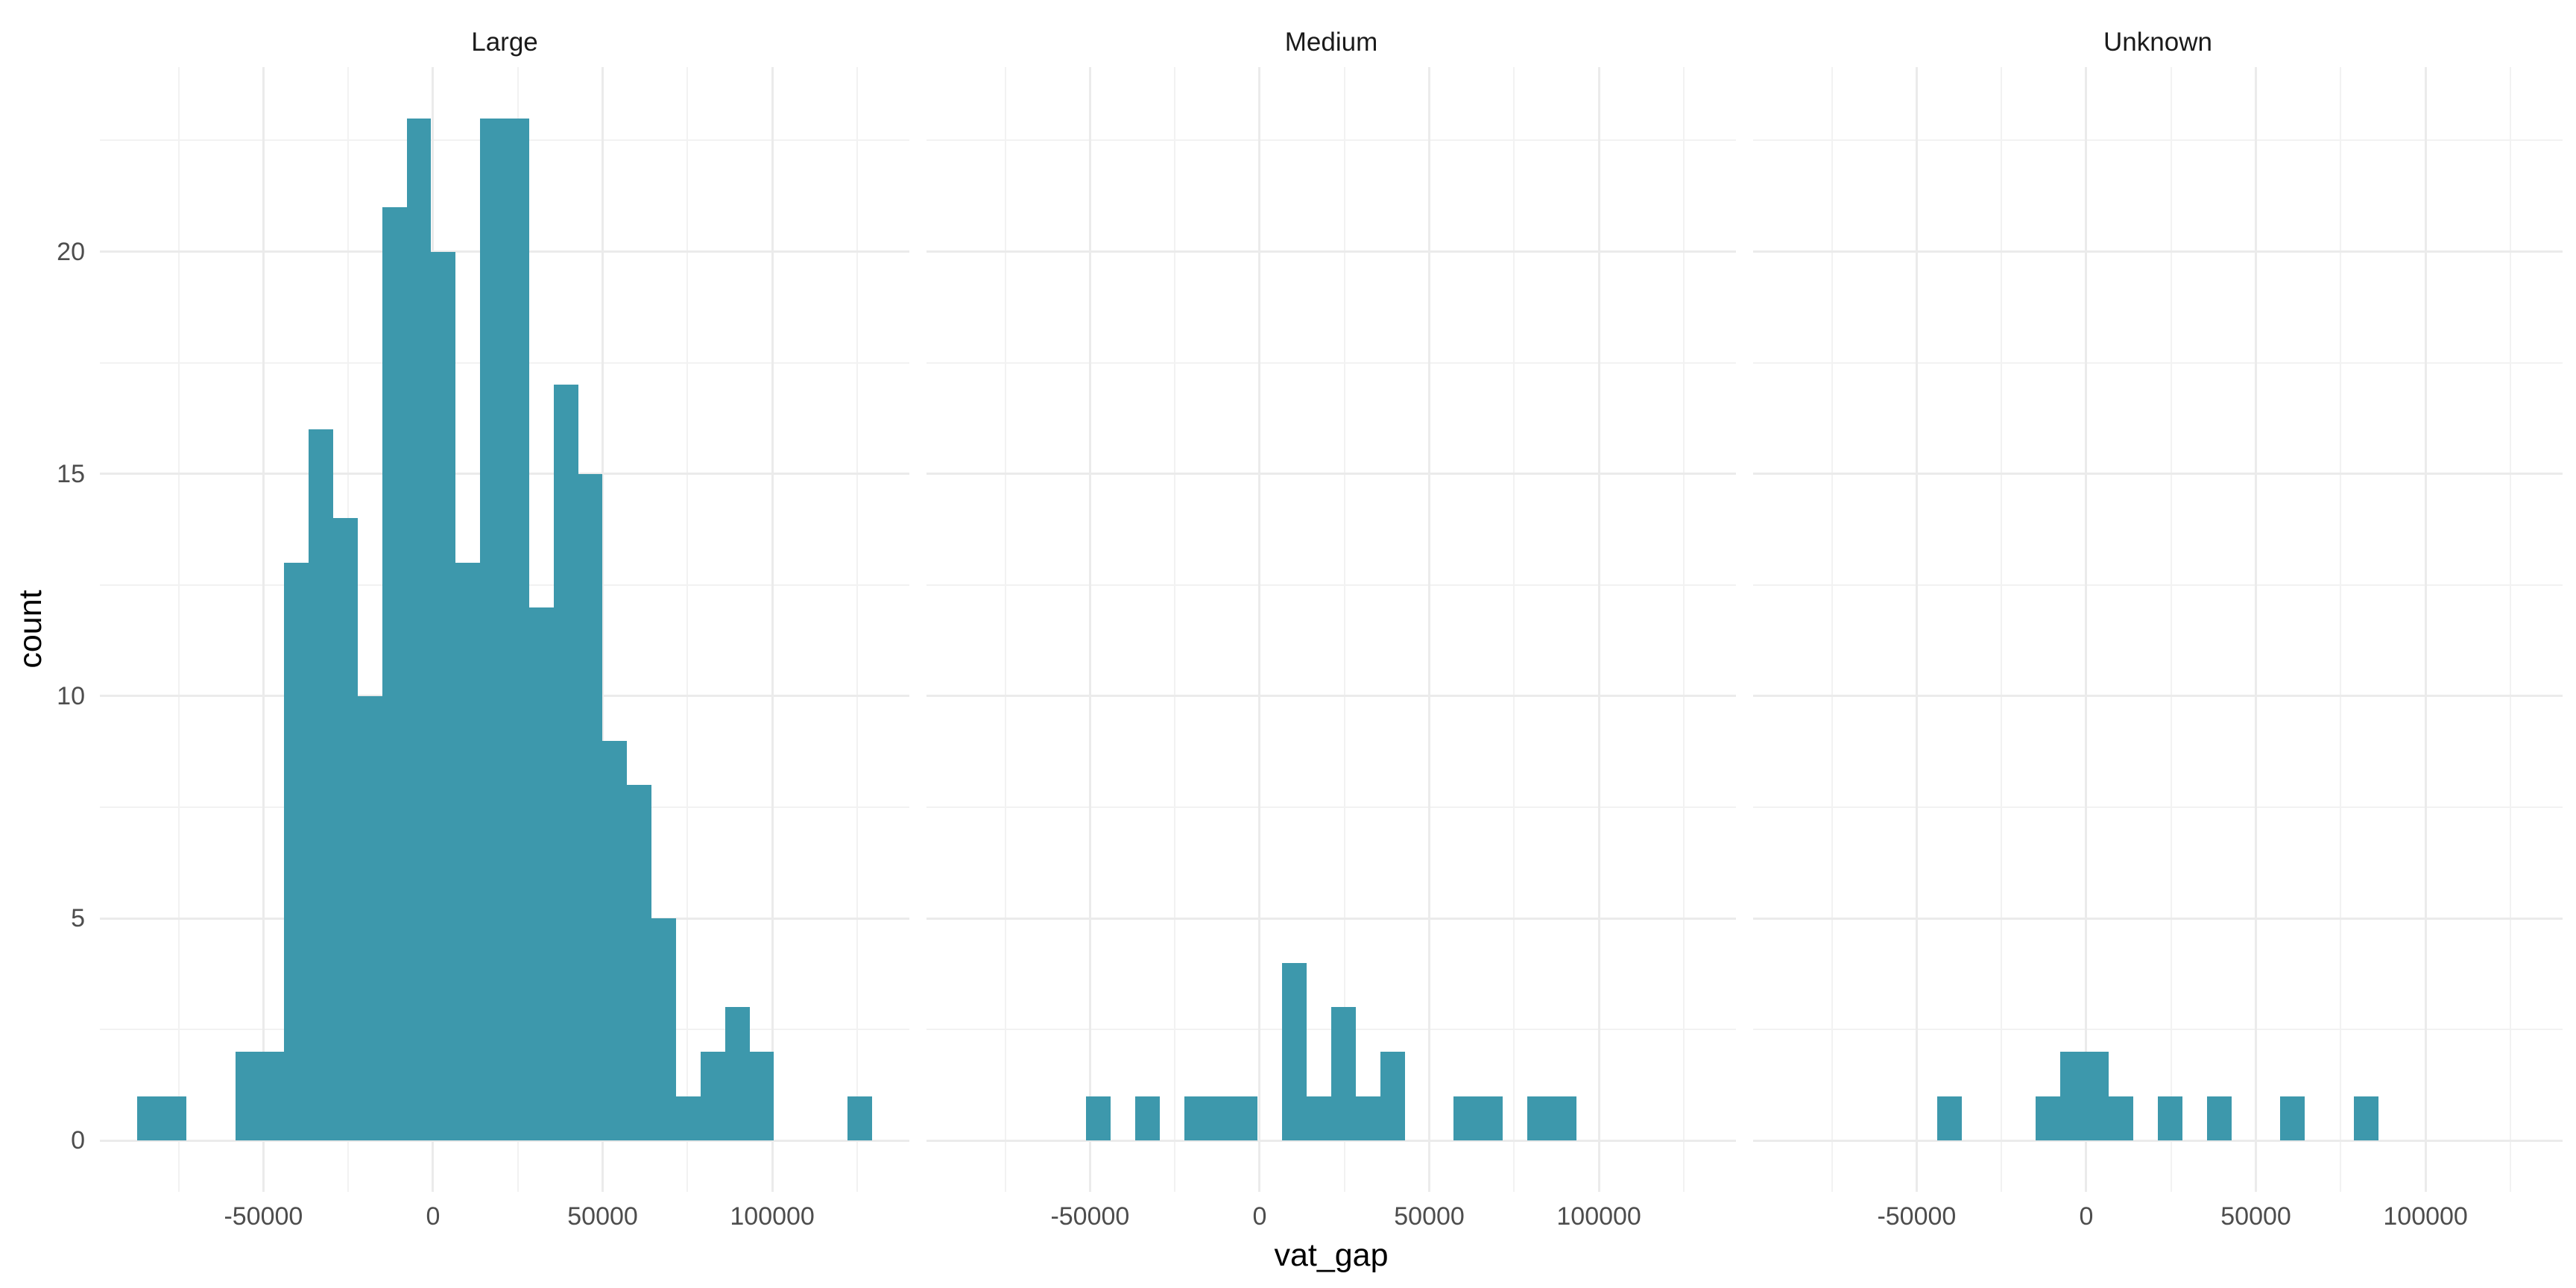 The image size is (2576, 1288). Describe the element at coordinates (2157, 42) in the screenshot. I see `facet-strip-label-unknown: Unknown` at that location.